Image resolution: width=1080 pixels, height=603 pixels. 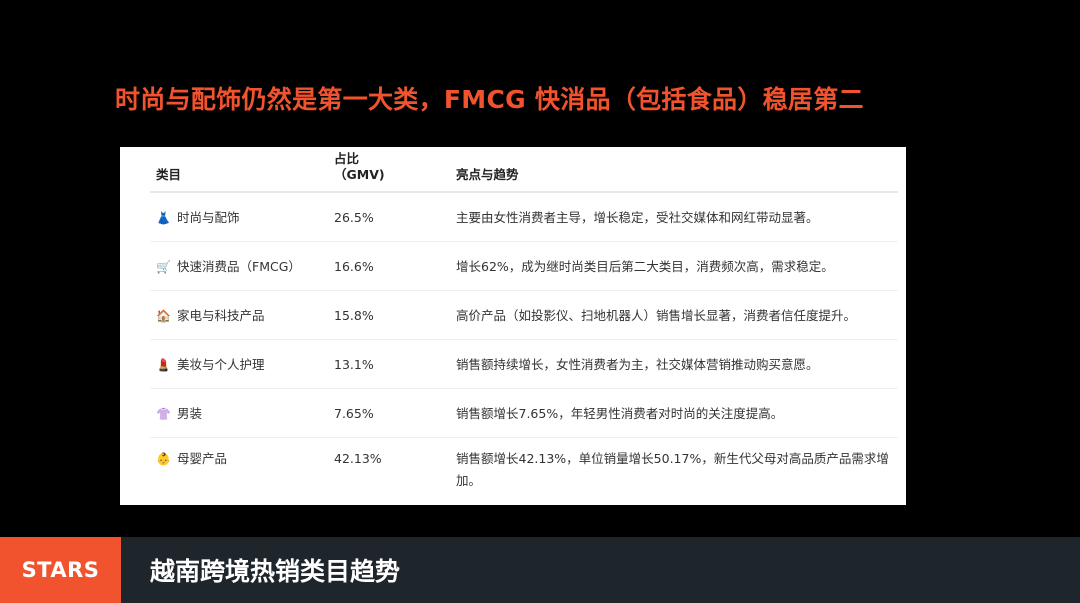 What do you see at coordinates (163, 218) in the screenshot?
I see `dress-icon: 👗` at bounding box center [163, 218].